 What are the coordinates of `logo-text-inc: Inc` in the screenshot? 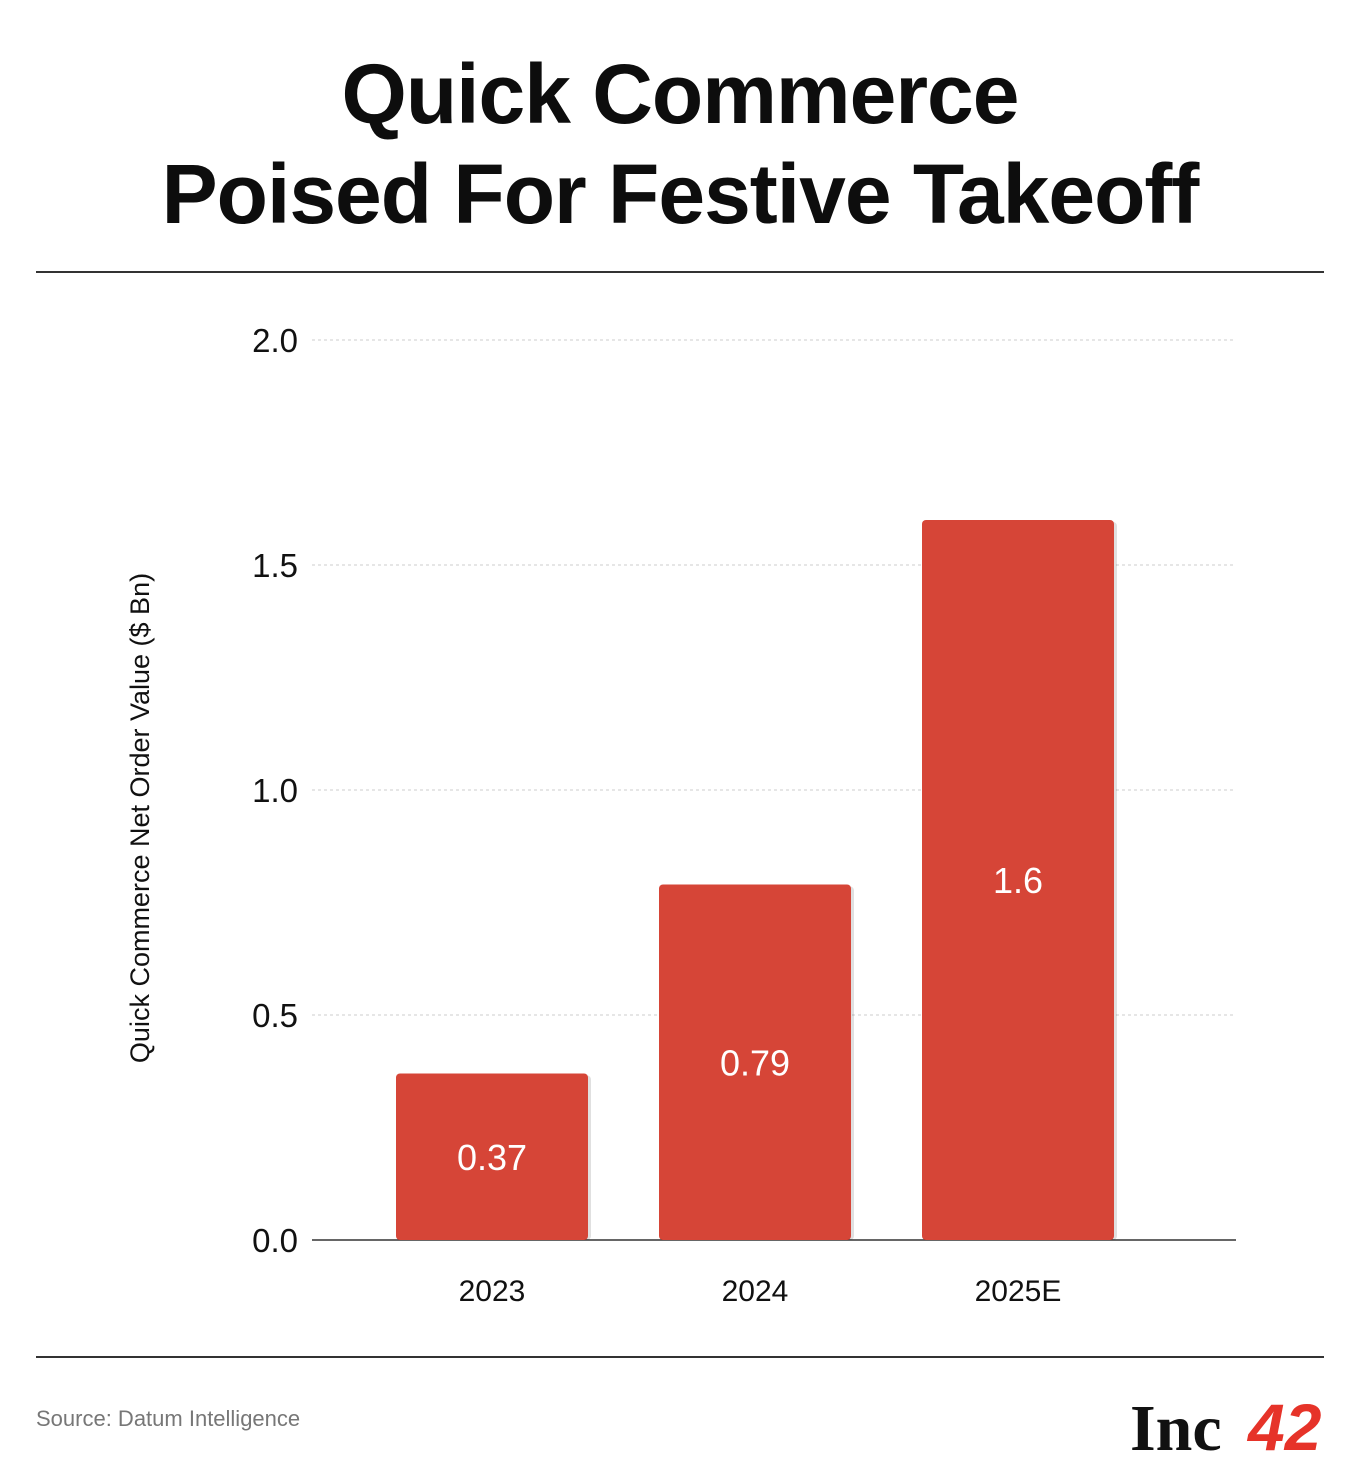 It's located at (1176, 1426).